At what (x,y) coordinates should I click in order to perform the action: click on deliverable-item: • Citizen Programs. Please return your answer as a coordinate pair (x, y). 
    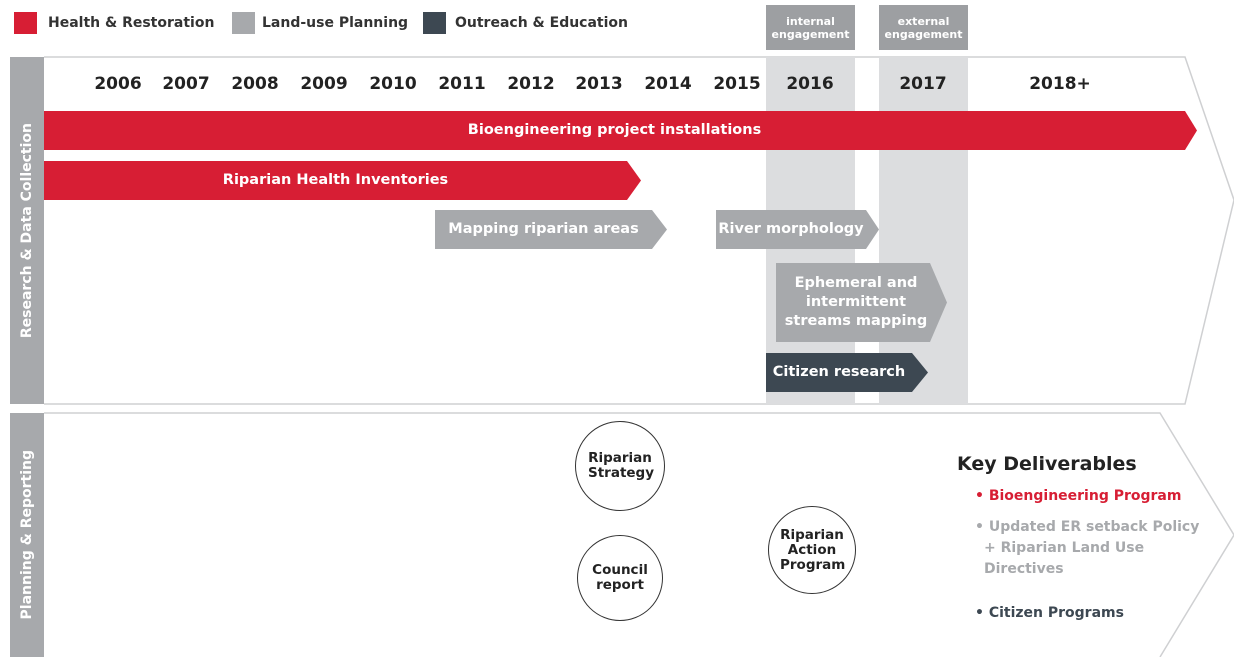
    Looking at the image, I should click on (1049, 613).